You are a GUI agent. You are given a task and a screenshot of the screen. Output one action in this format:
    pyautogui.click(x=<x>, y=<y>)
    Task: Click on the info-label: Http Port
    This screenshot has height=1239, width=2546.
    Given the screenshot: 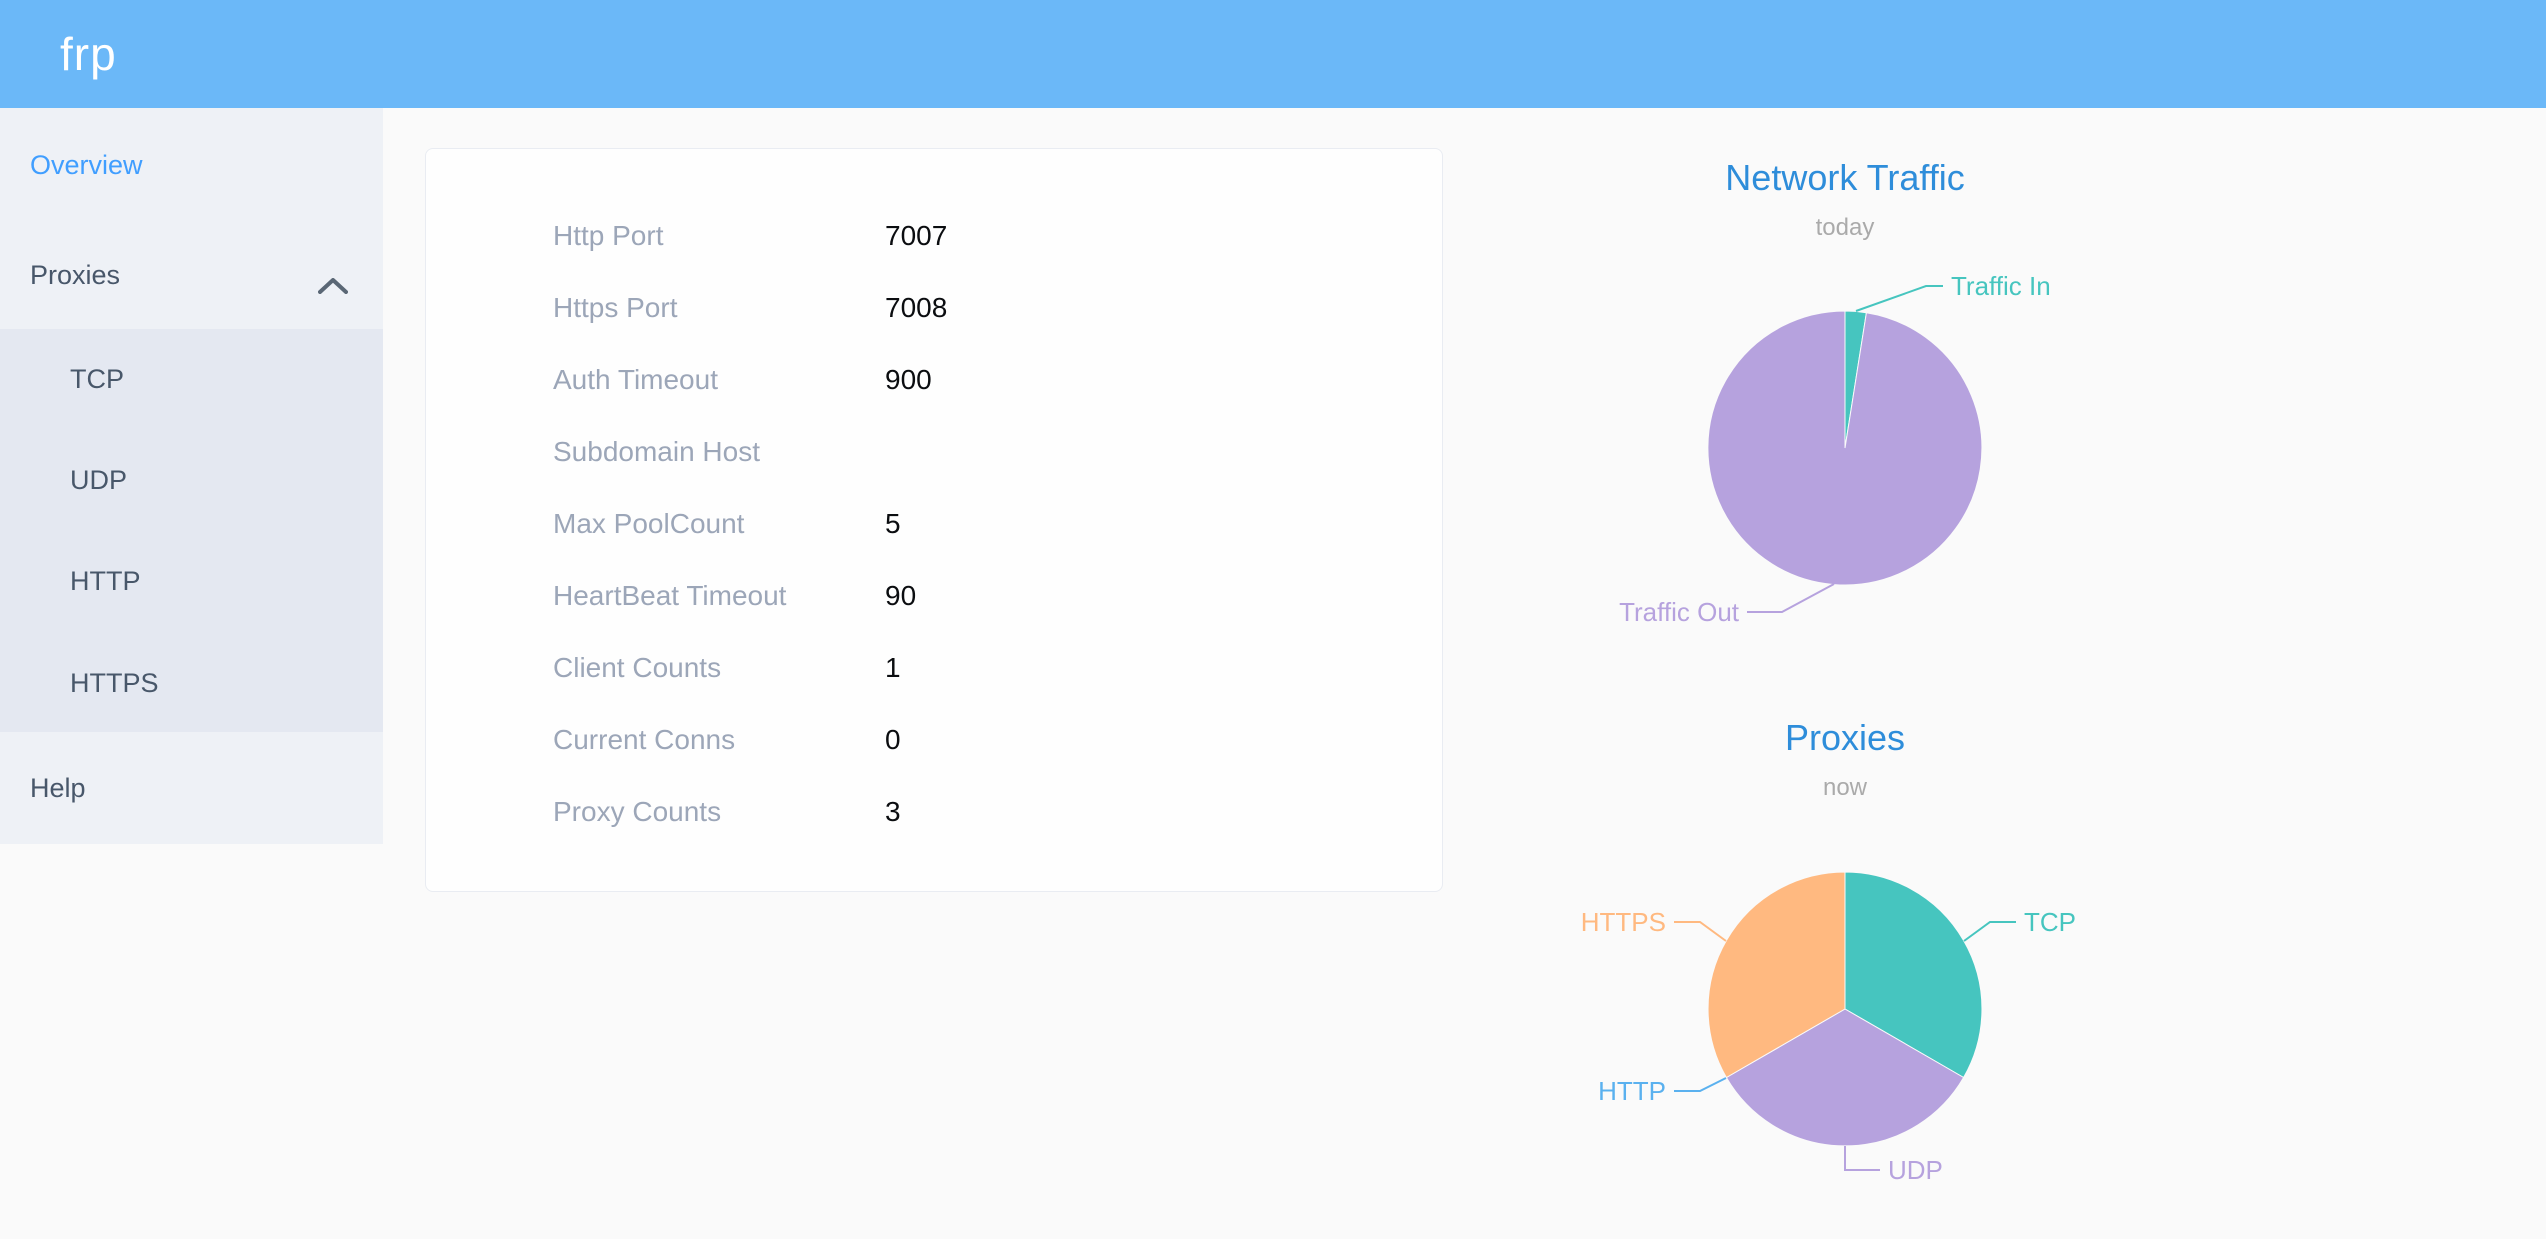 What is the action you would take?
    pyautogui.click(x=608, y=235)
    